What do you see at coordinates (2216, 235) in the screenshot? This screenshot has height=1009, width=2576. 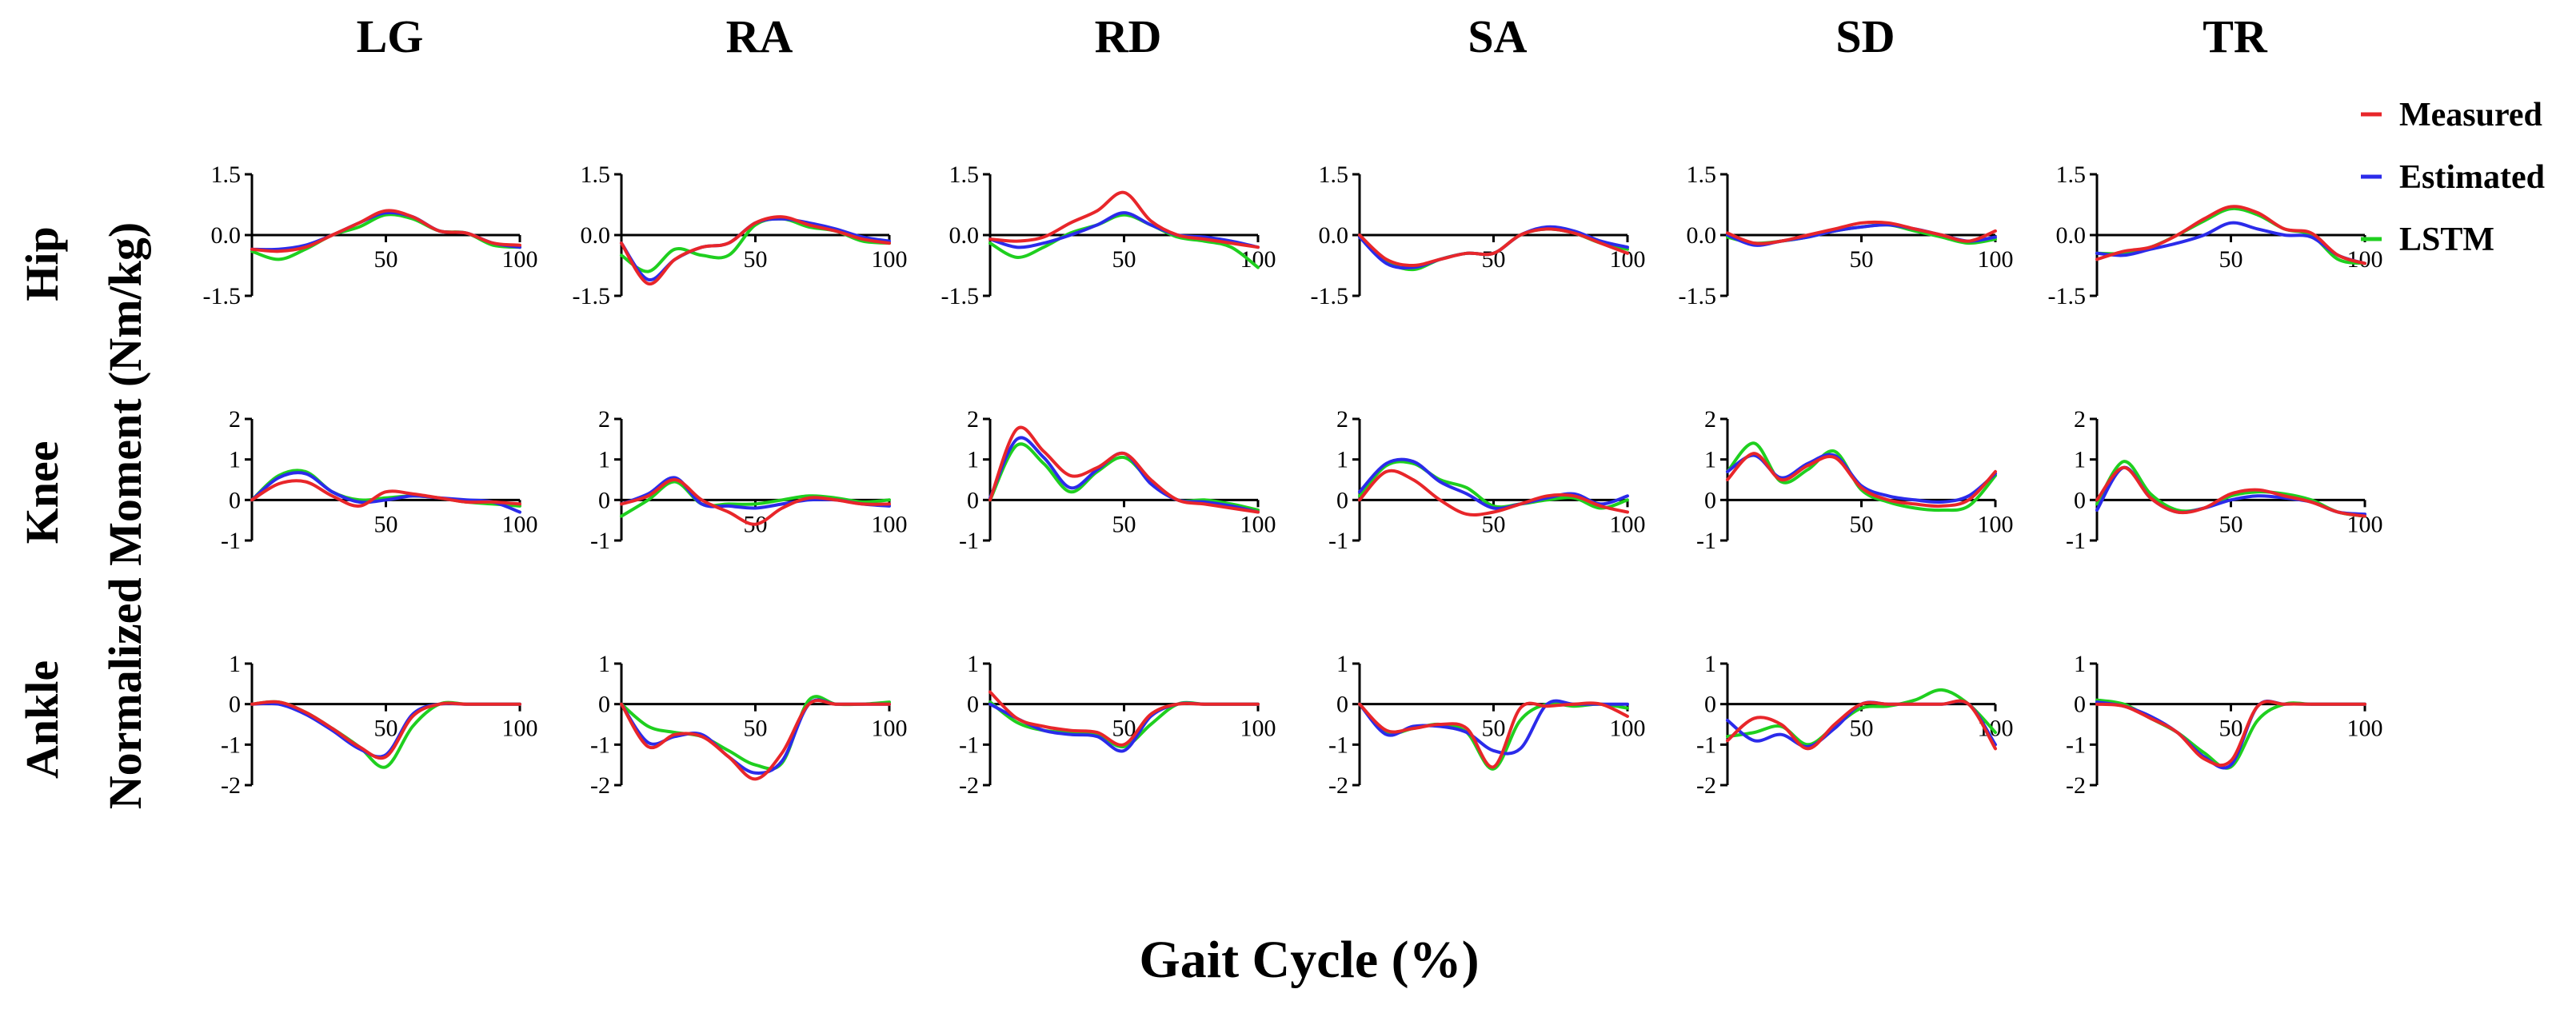 I see `panel-hip-tr: 1.50.0-1.550 100` at bounding box center [2216, 235].